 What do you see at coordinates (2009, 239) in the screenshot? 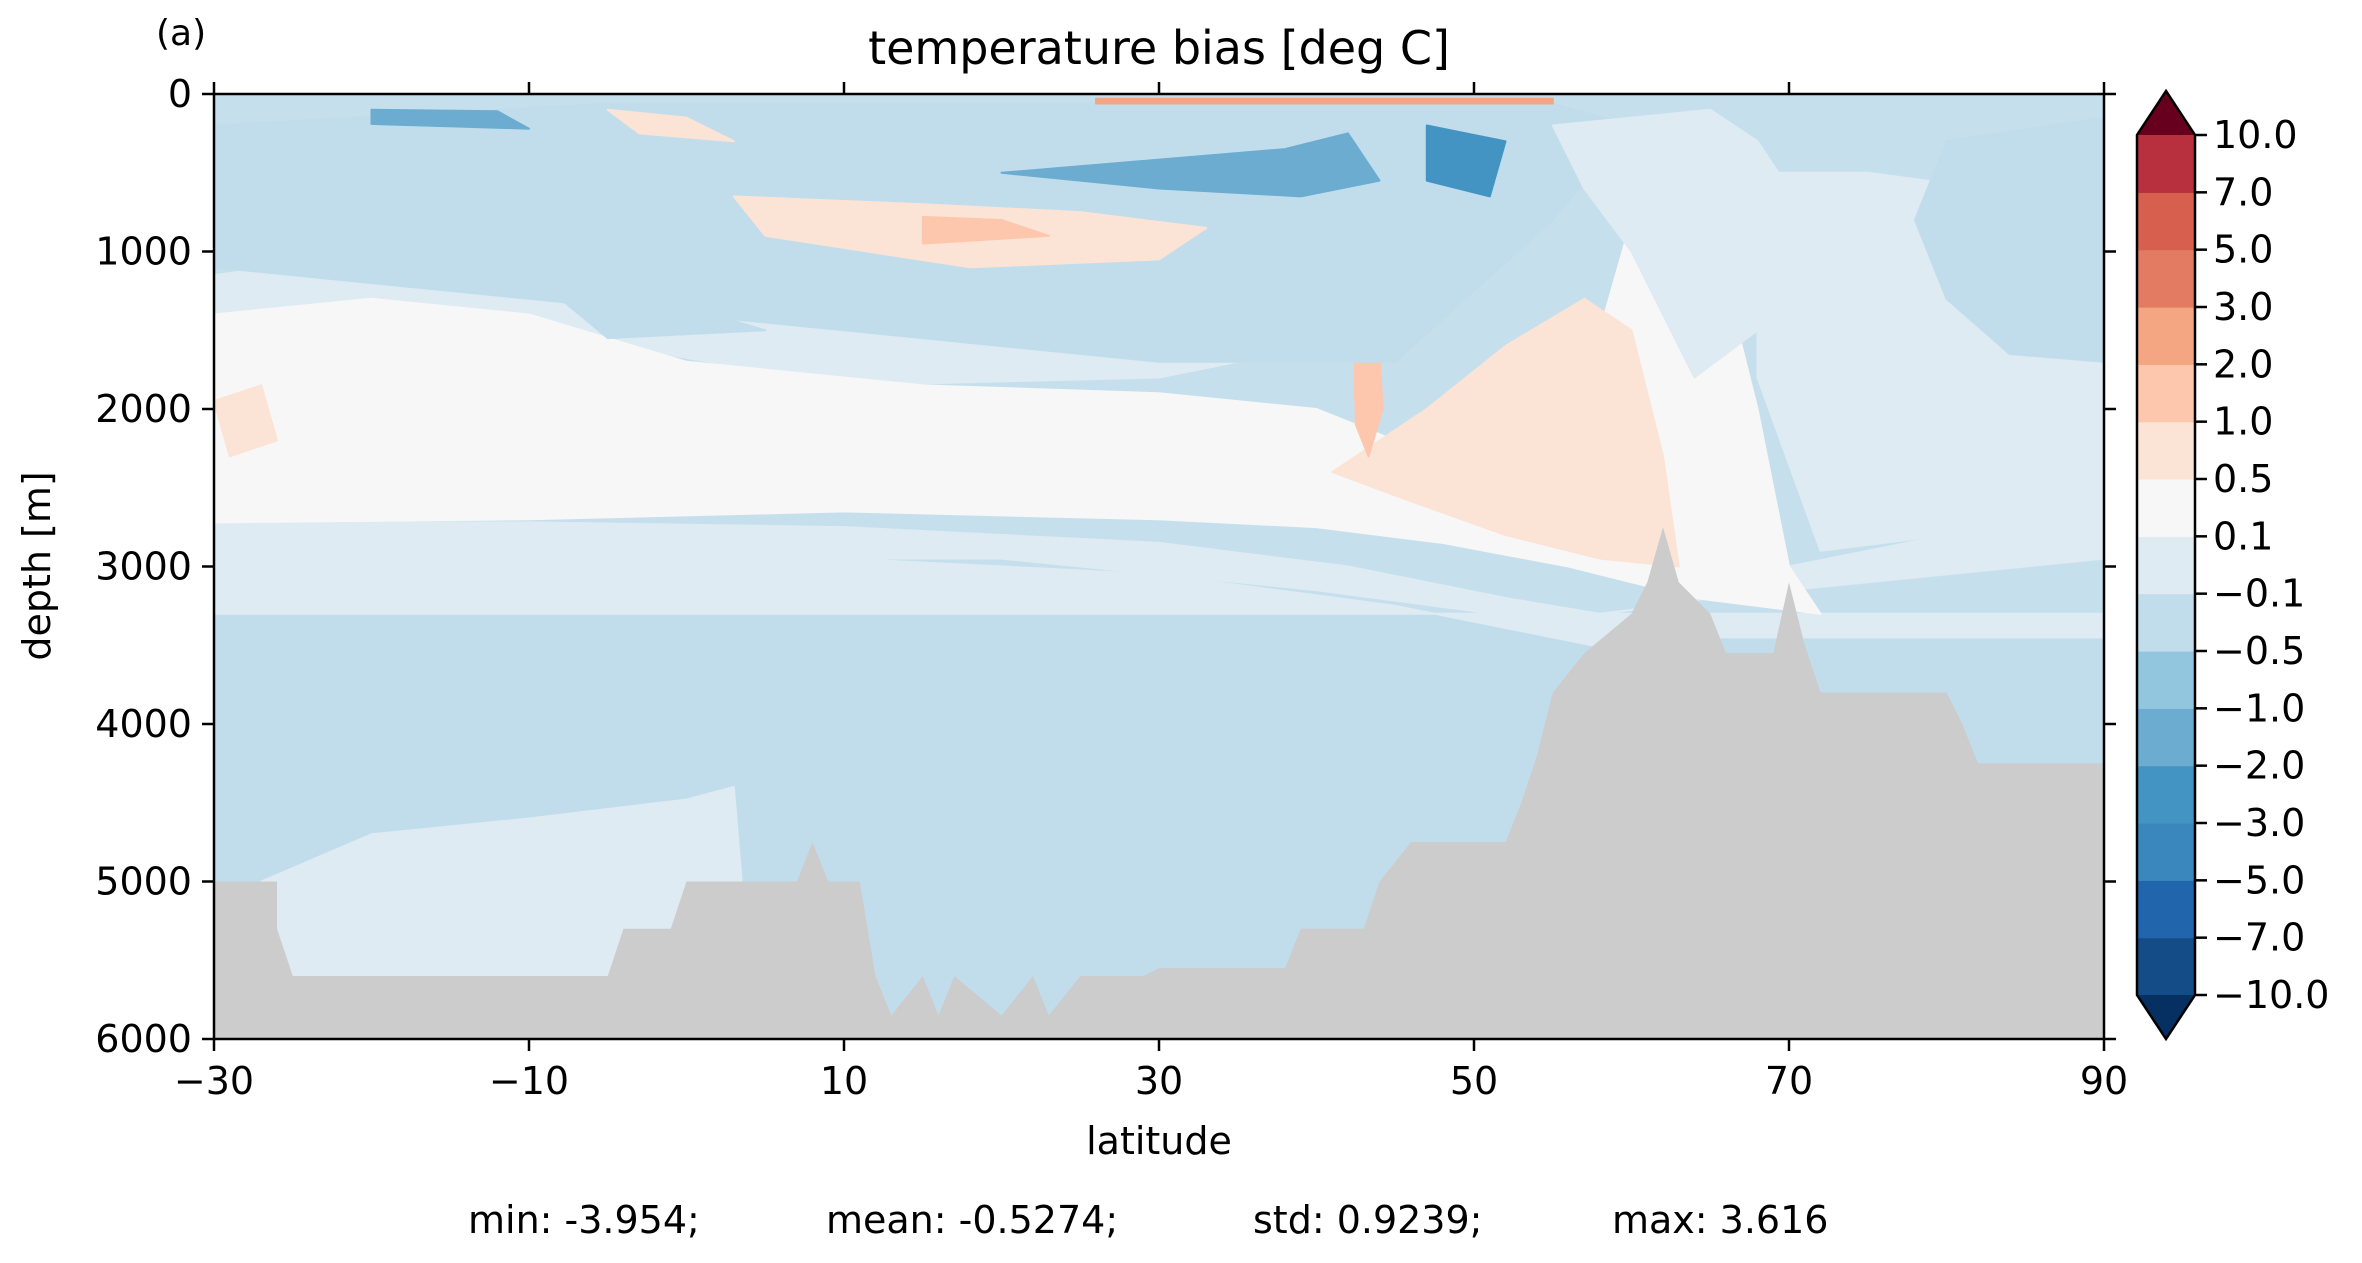
I see `region-north-blue` at bounding box center [2009, 239].